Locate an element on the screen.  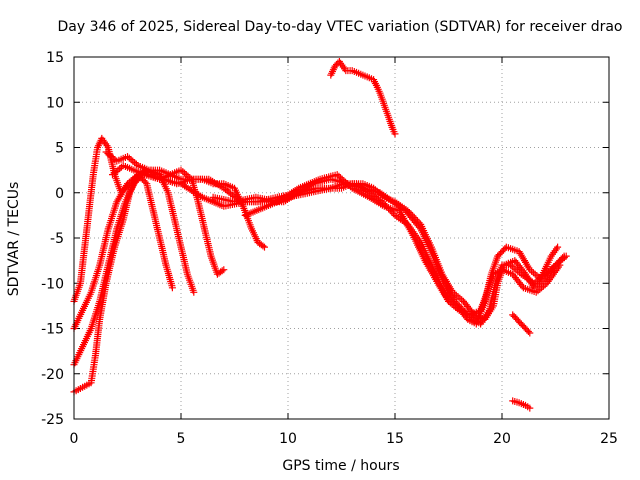
x-axis-label: GPS time / hours is located at coordinates (340, 466).